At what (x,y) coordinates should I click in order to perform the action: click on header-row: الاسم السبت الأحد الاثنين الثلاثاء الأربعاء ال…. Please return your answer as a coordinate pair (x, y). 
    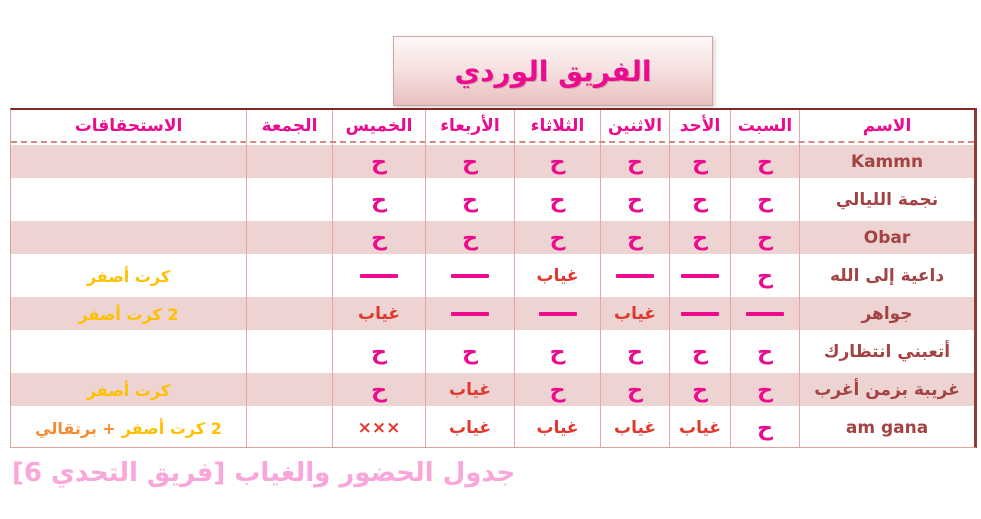
    Looking at the image, I should click on (492, 126).